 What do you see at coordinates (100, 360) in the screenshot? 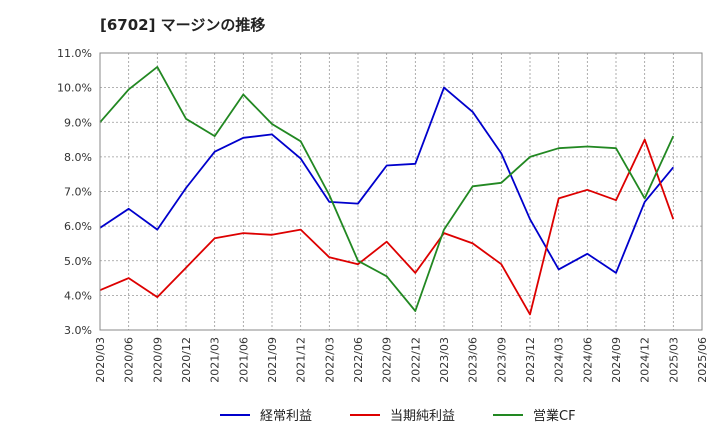
I see `x-tick-label: 2020/03` at bounding box center [100, 360].